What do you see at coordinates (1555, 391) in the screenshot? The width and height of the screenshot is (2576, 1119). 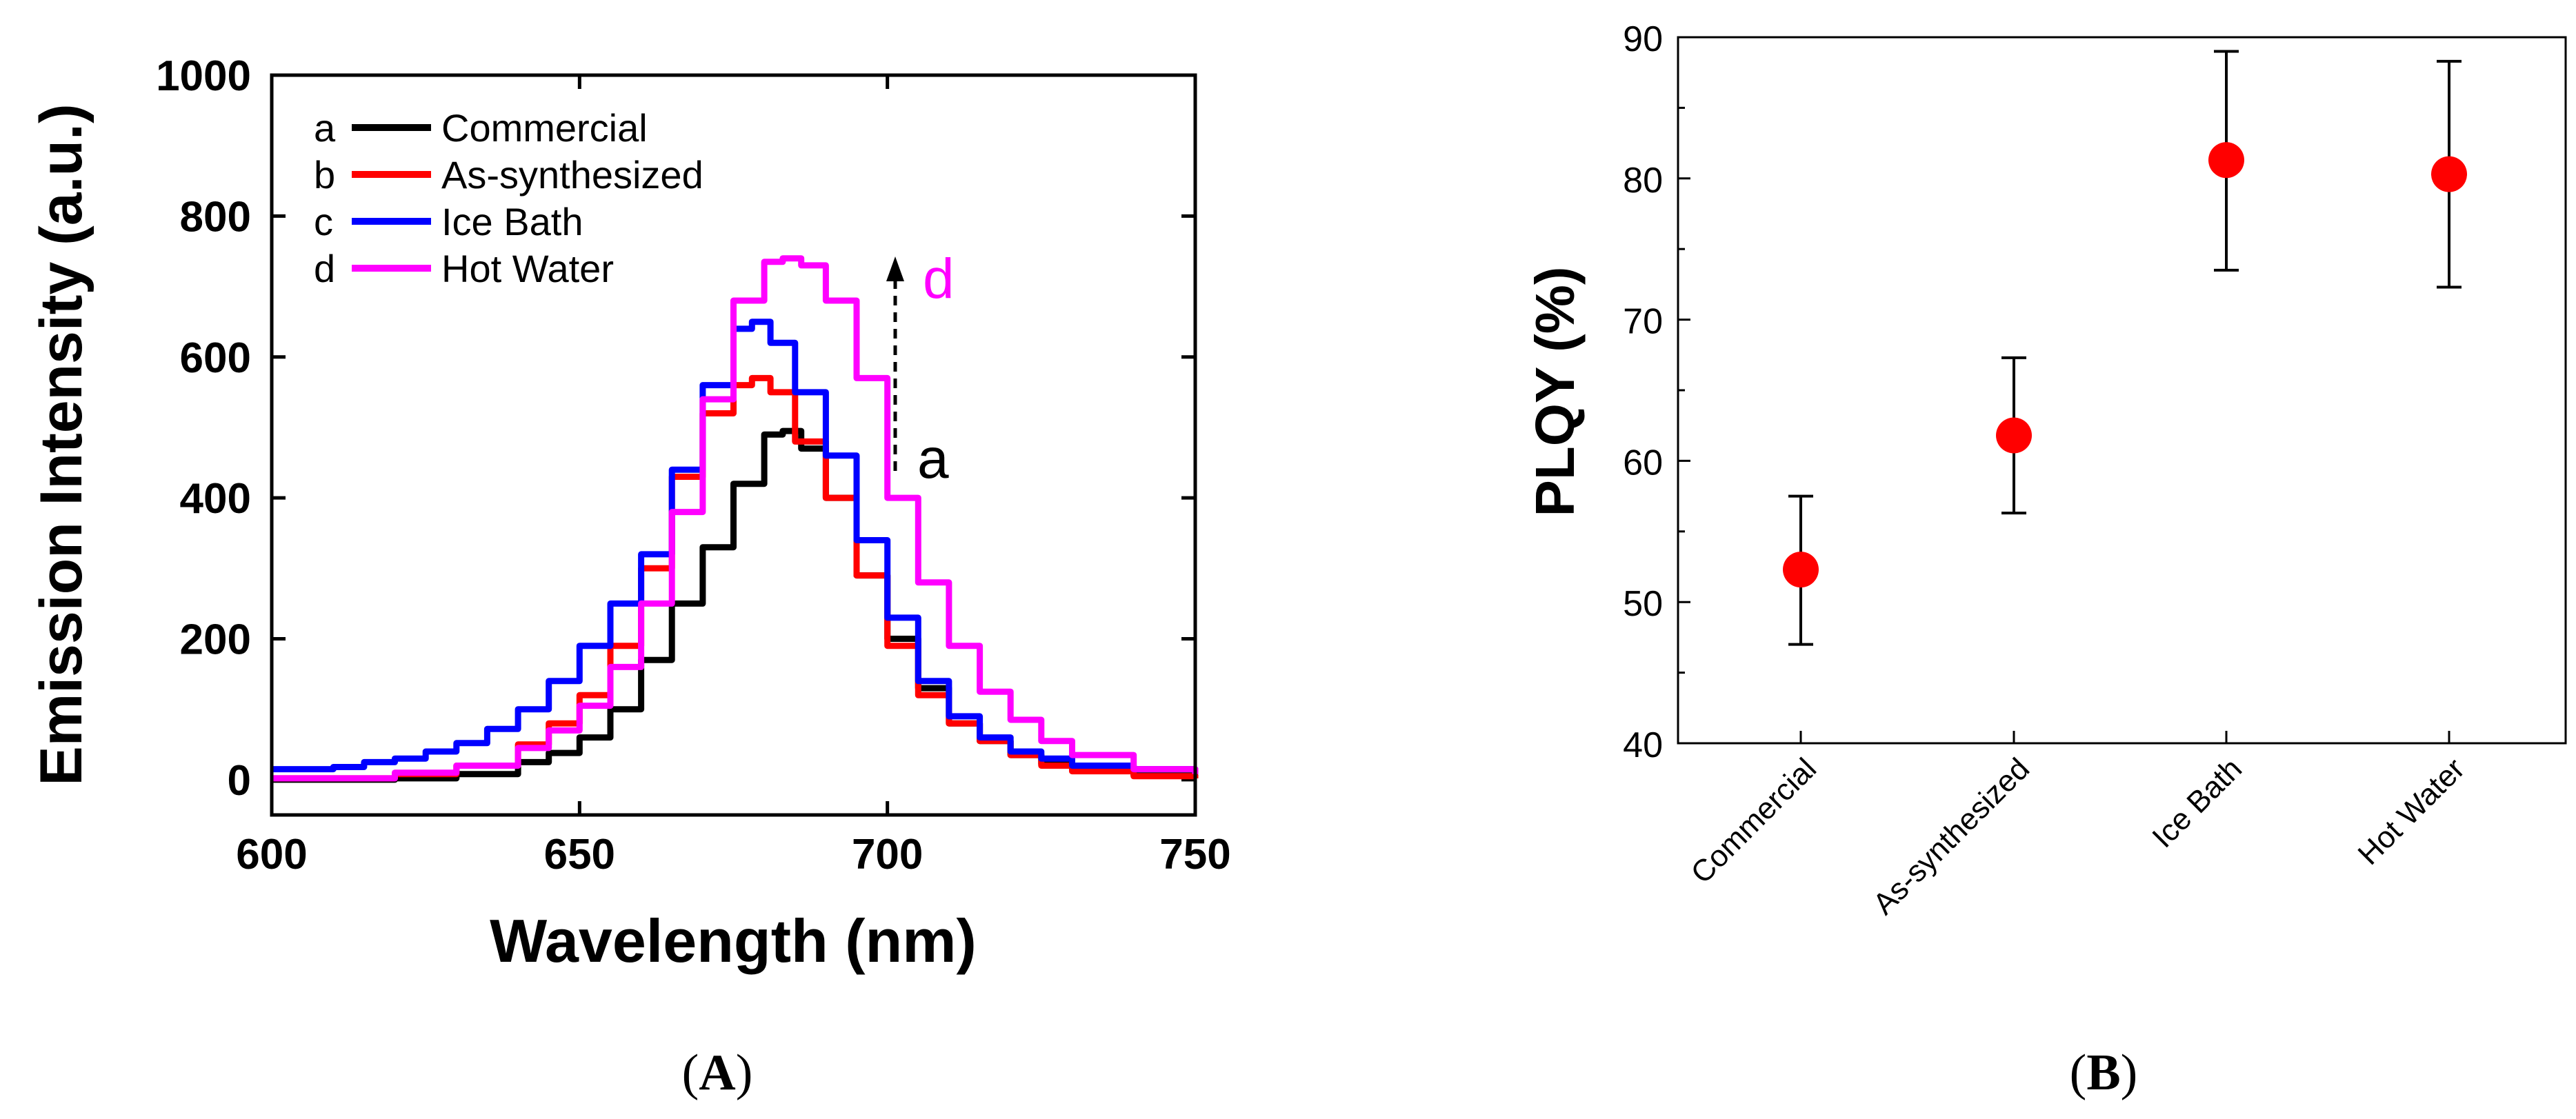 I see `panel-b-y-axis-title: PLQY (%)` at bounding box center [1555, 391].